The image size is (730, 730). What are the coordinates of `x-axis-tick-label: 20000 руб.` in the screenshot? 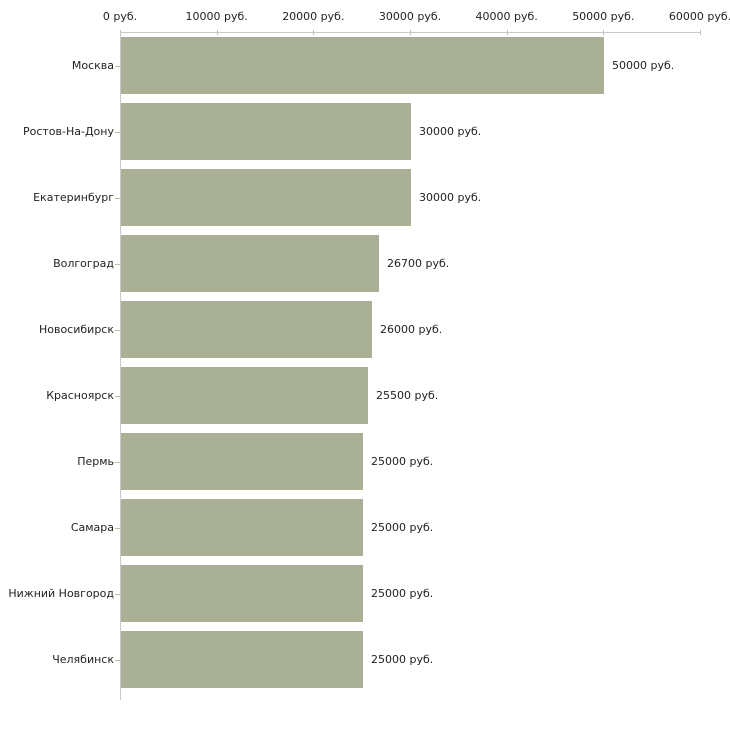 It's located at (313, 16).